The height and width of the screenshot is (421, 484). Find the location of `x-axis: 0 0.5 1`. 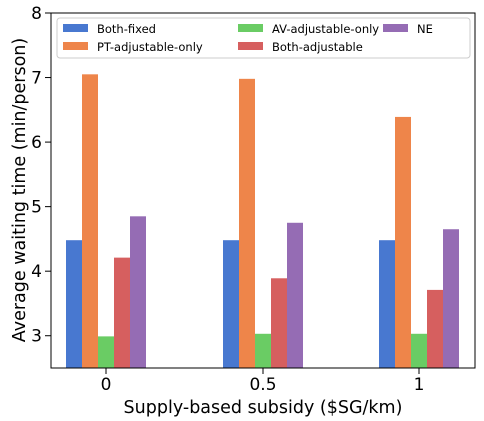

x-axis: 0 0.5 1 is located at coordinates (263, 381).